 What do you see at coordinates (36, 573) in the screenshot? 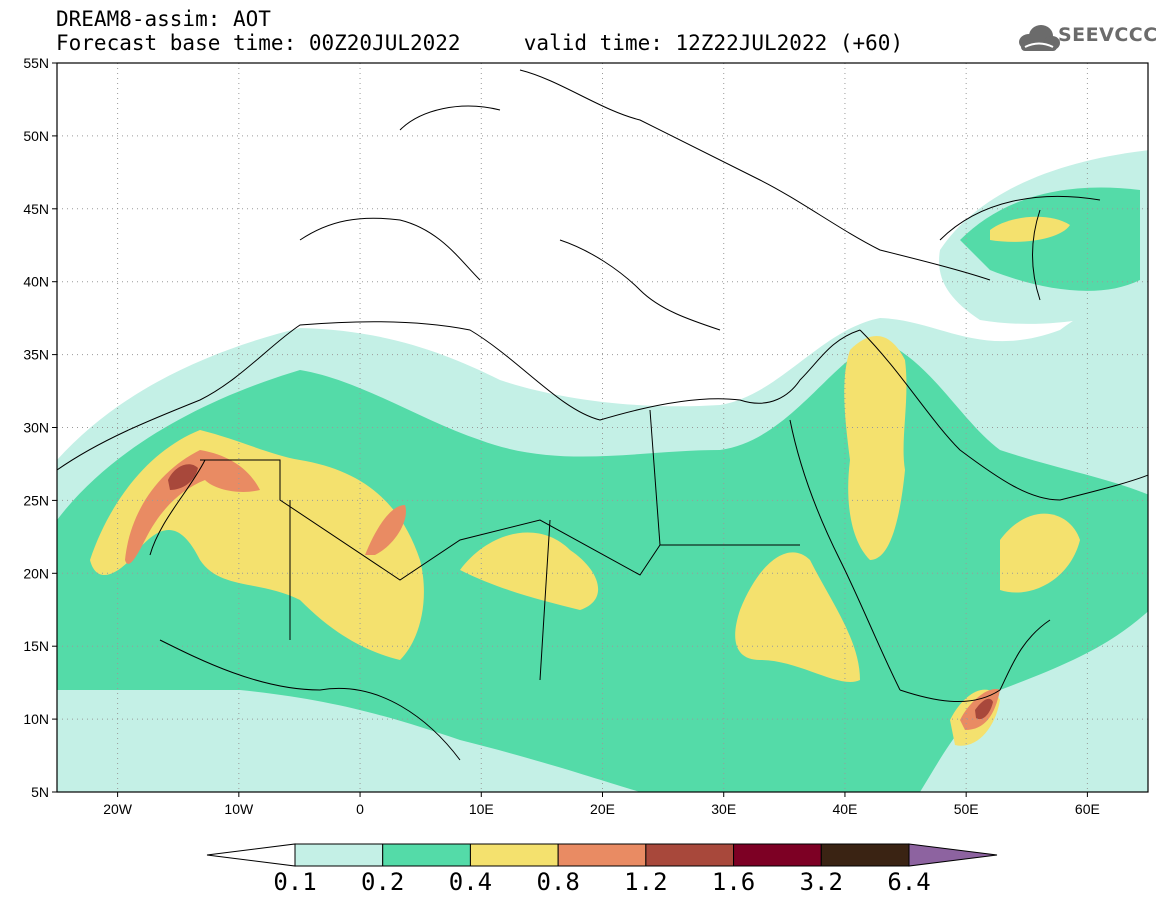
I see `lat-tick-label: 20N` at bounding box center [36, 573].